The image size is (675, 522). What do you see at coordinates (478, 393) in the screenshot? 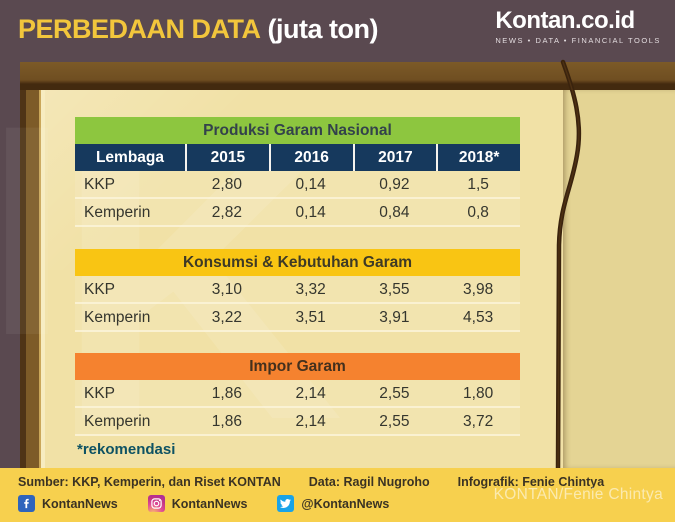
I see `cell-value: 1,80` at bounding box center [478, 393].